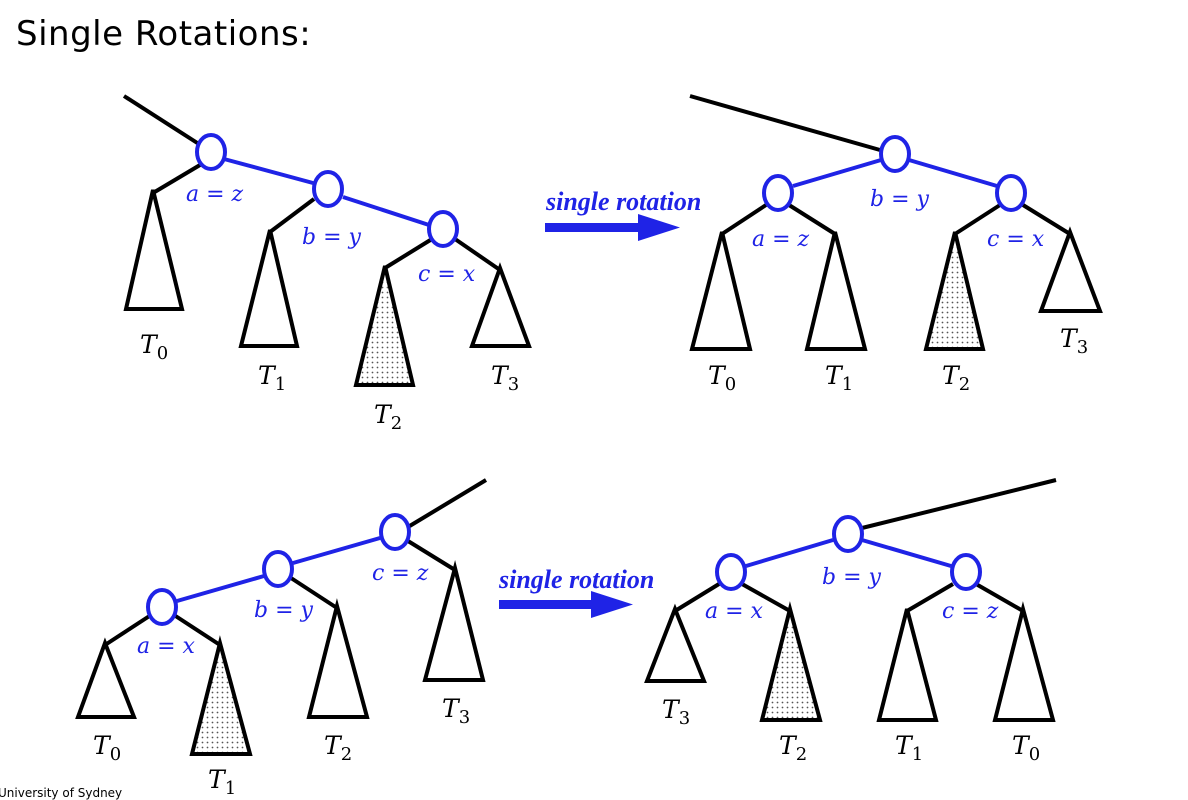 This screenshot has height=800, width=1188. I want to click on diagram-top-right: a = z b = y c = x T0 T1 T2 T3, so click(896, 244).